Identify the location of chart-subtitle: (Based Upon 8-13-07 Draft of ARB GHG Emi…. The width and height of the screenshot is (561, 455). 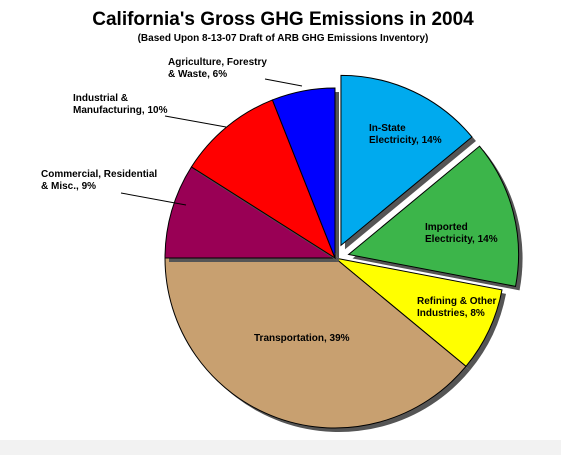
(283, 38).